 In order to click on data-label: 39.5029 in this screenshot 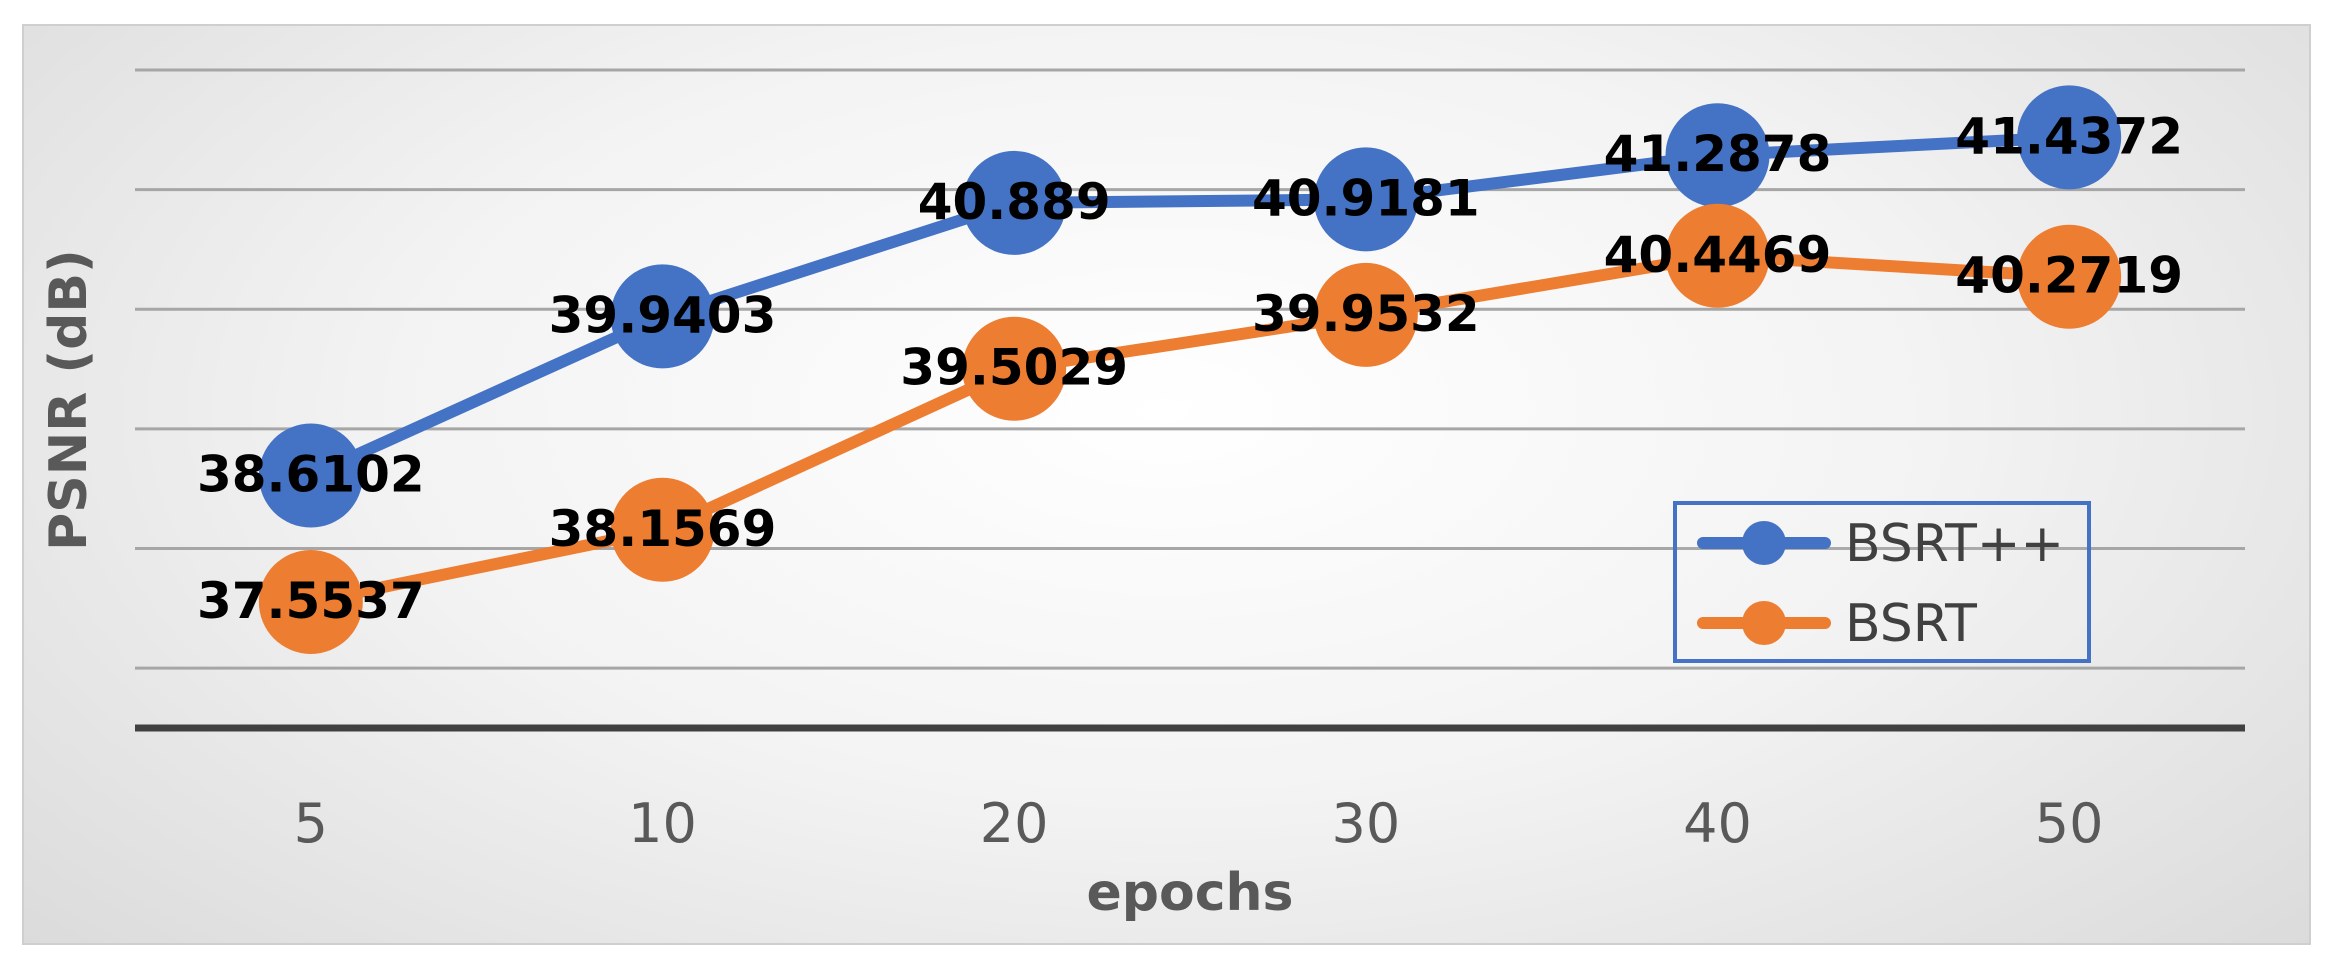, I will do `click(1014, 368)`.